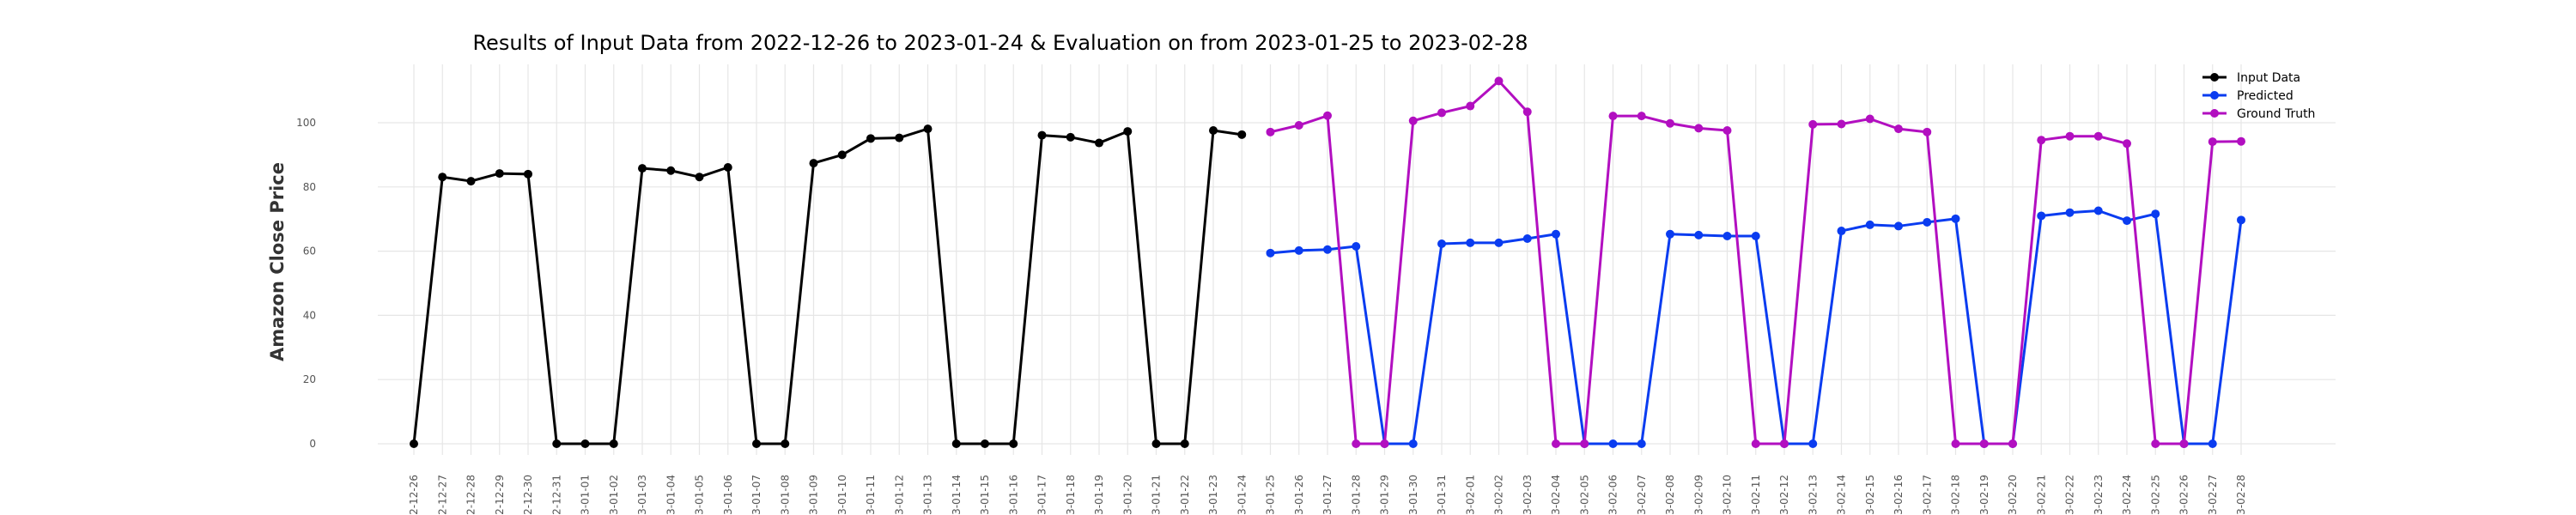 This screenshot has width=2576, height=515. What do you see at coordinates (1185, 495) in the screenshot?
I see `x-tick-label: -23-01-22` at bounding box center [1185, 495].